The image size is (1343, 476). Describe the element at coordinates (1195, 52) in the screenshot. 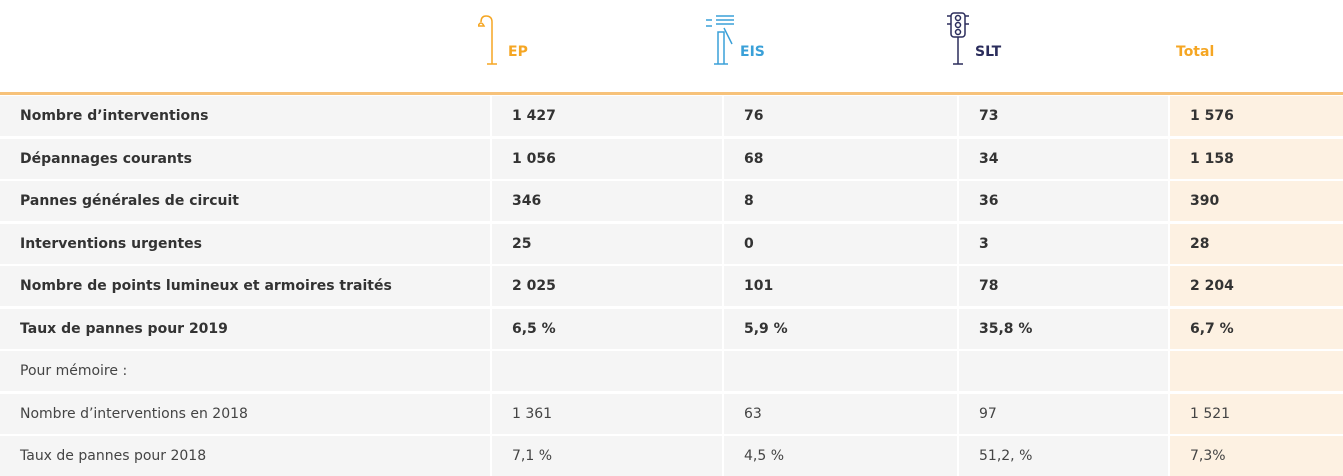

I see `col-header: Total` at that location.